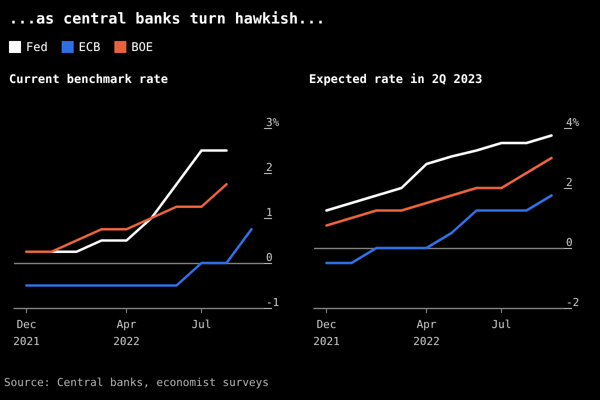  Describe the element at coordinates (269, 212) in the screenshot. I see `y-tick-label: 1` at that location.